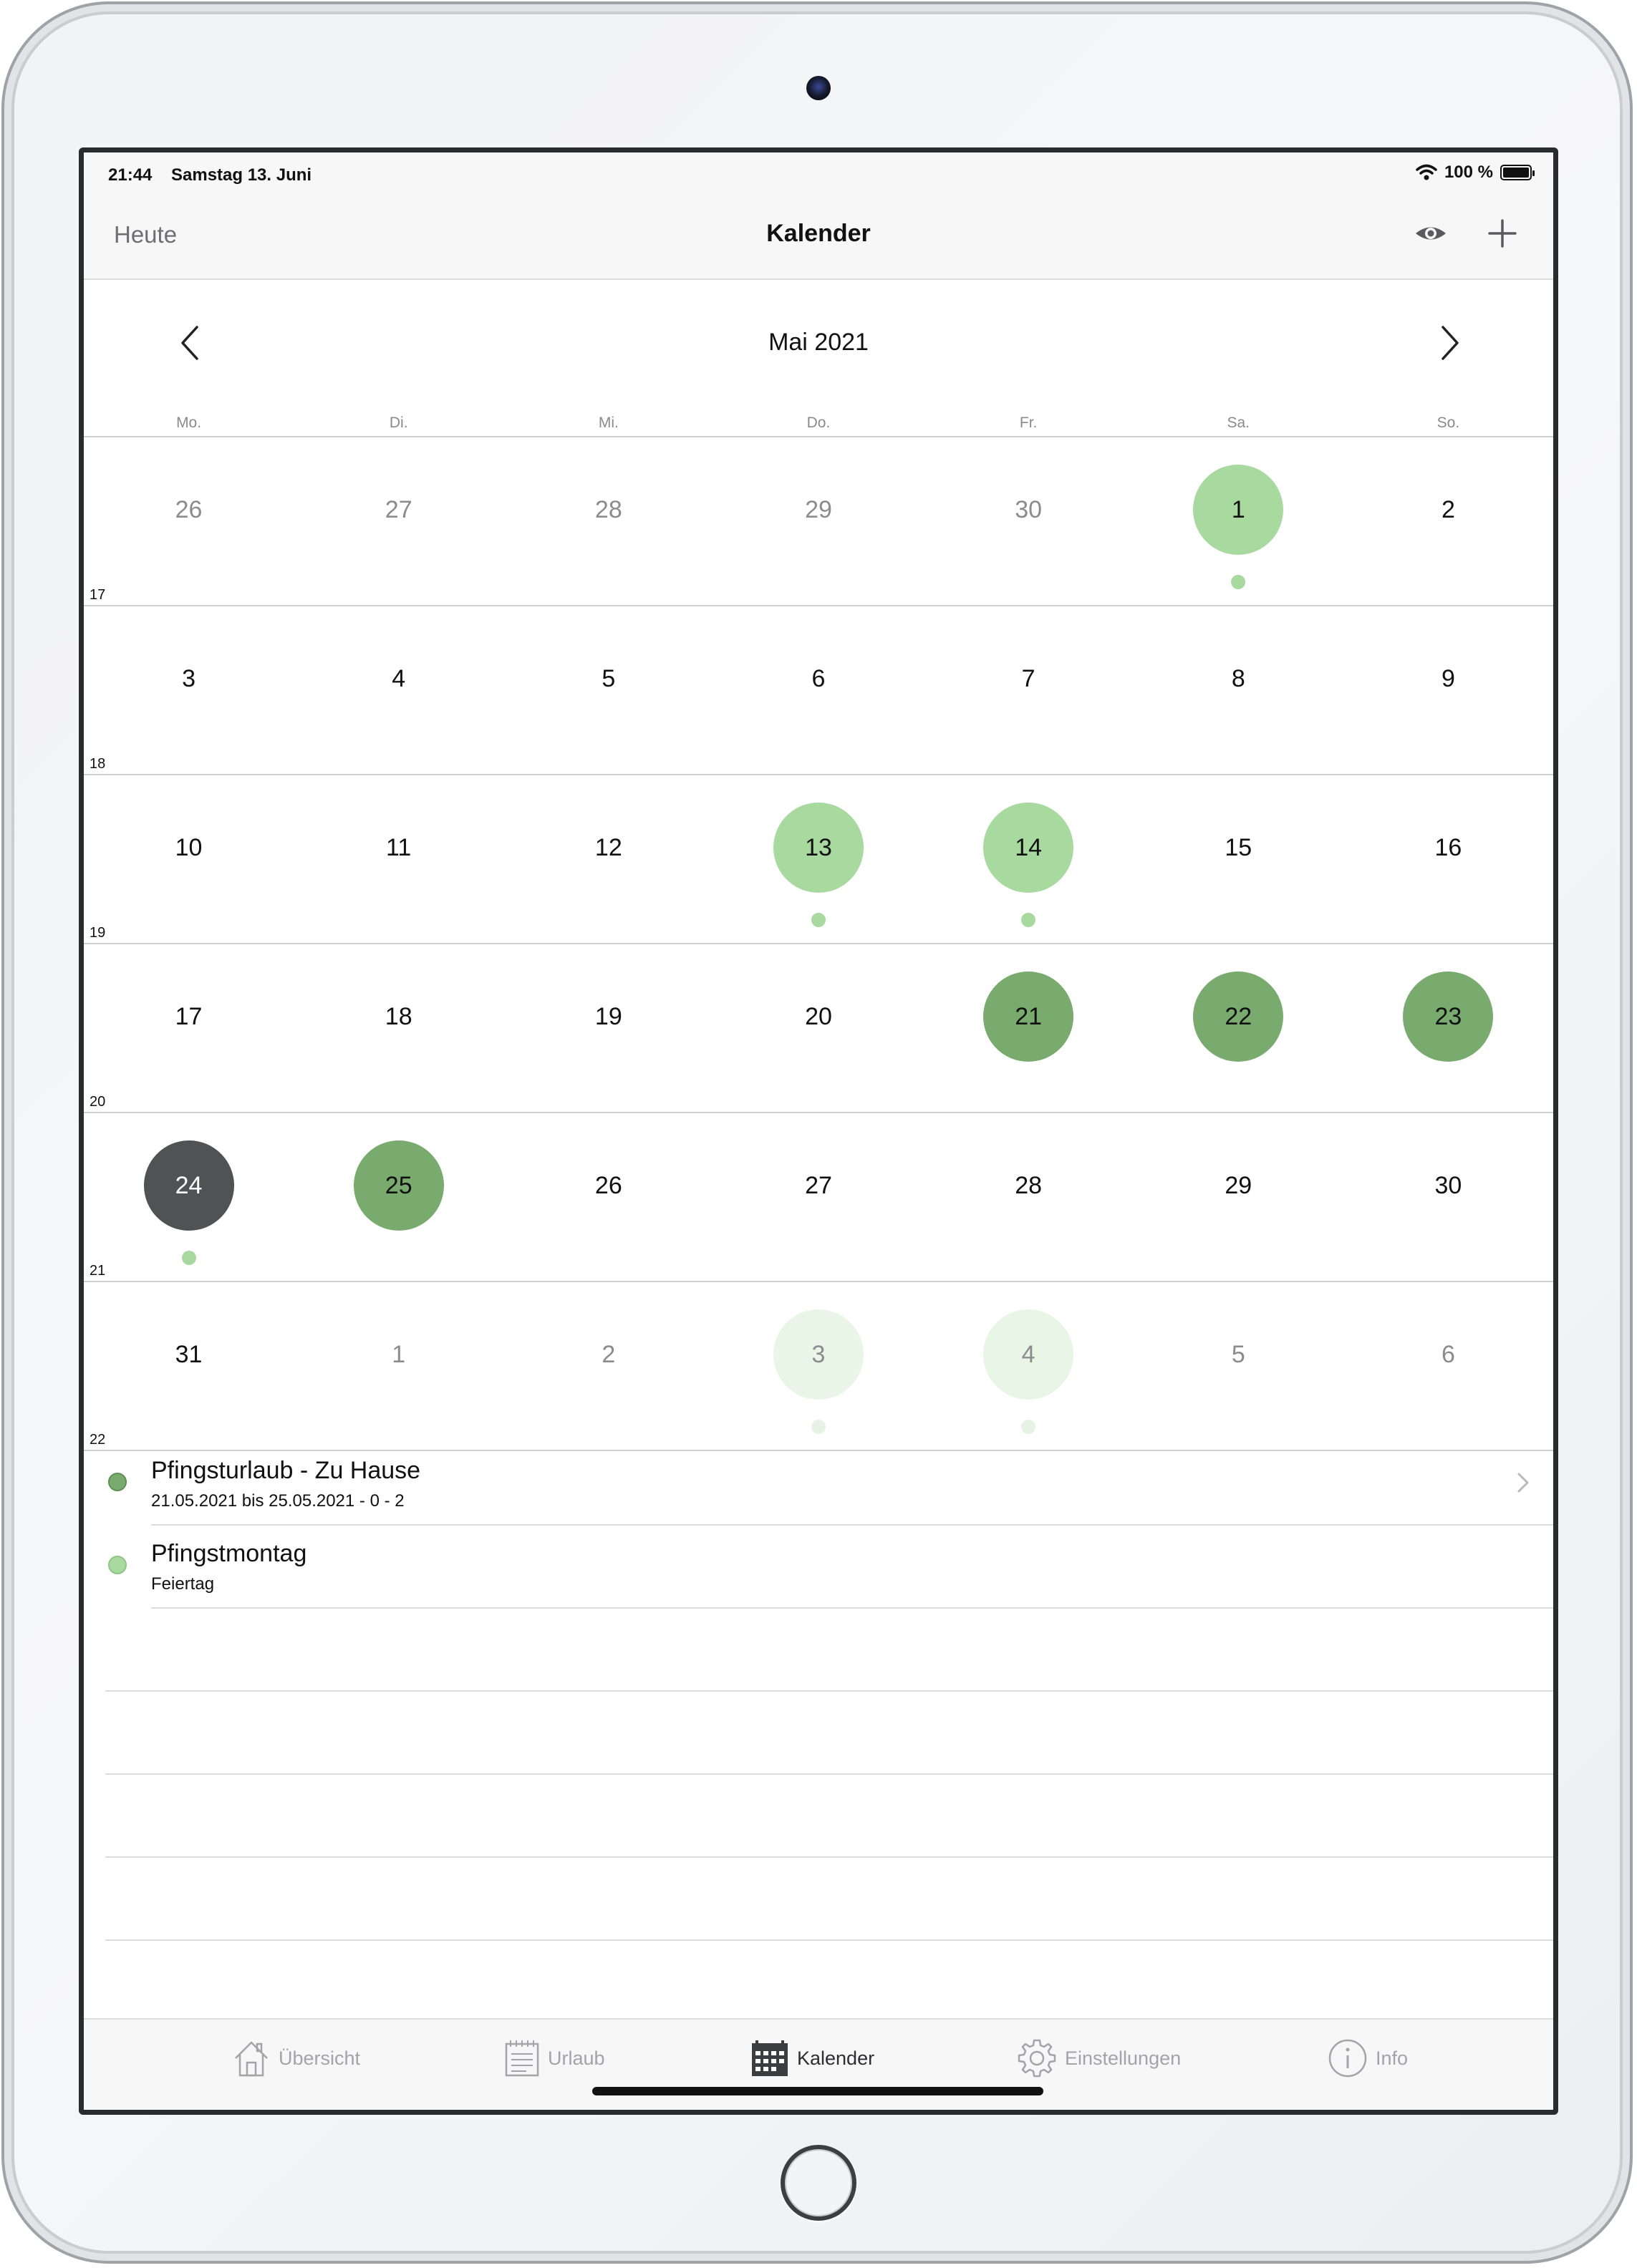  Describe the element at coordinates (522, 2058) in the screenshot. I see `notepad-icon` at that location.